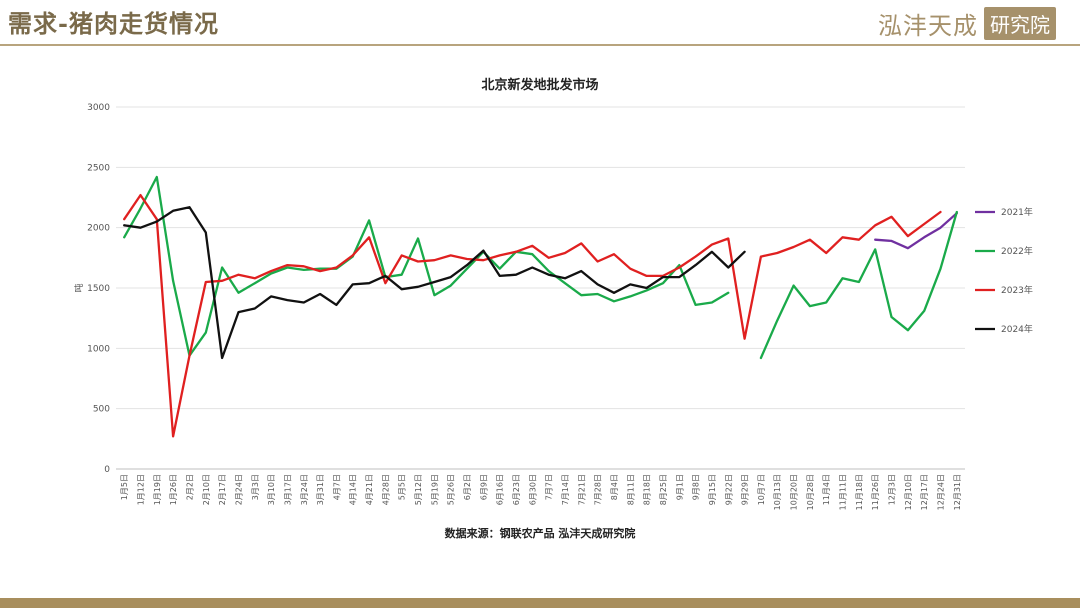 This screenshot has height=608, width=1080. I want to click on y-tick-label: 2500, so click(98, 168).